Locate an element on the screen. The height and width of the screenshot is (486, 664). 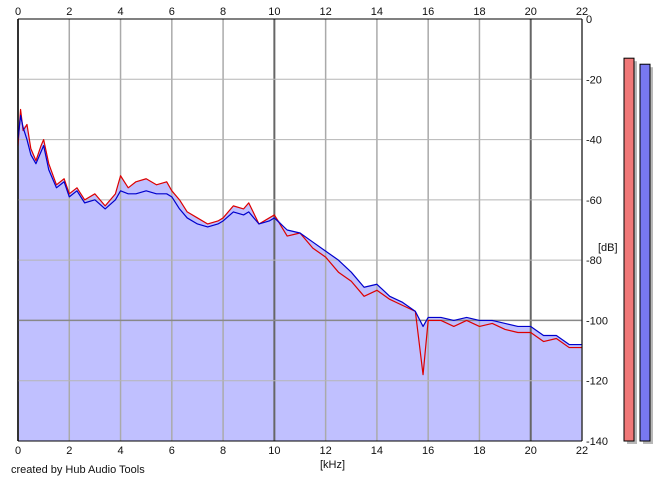
y-axis-label: [dB] is located at coordinates (608, 248).